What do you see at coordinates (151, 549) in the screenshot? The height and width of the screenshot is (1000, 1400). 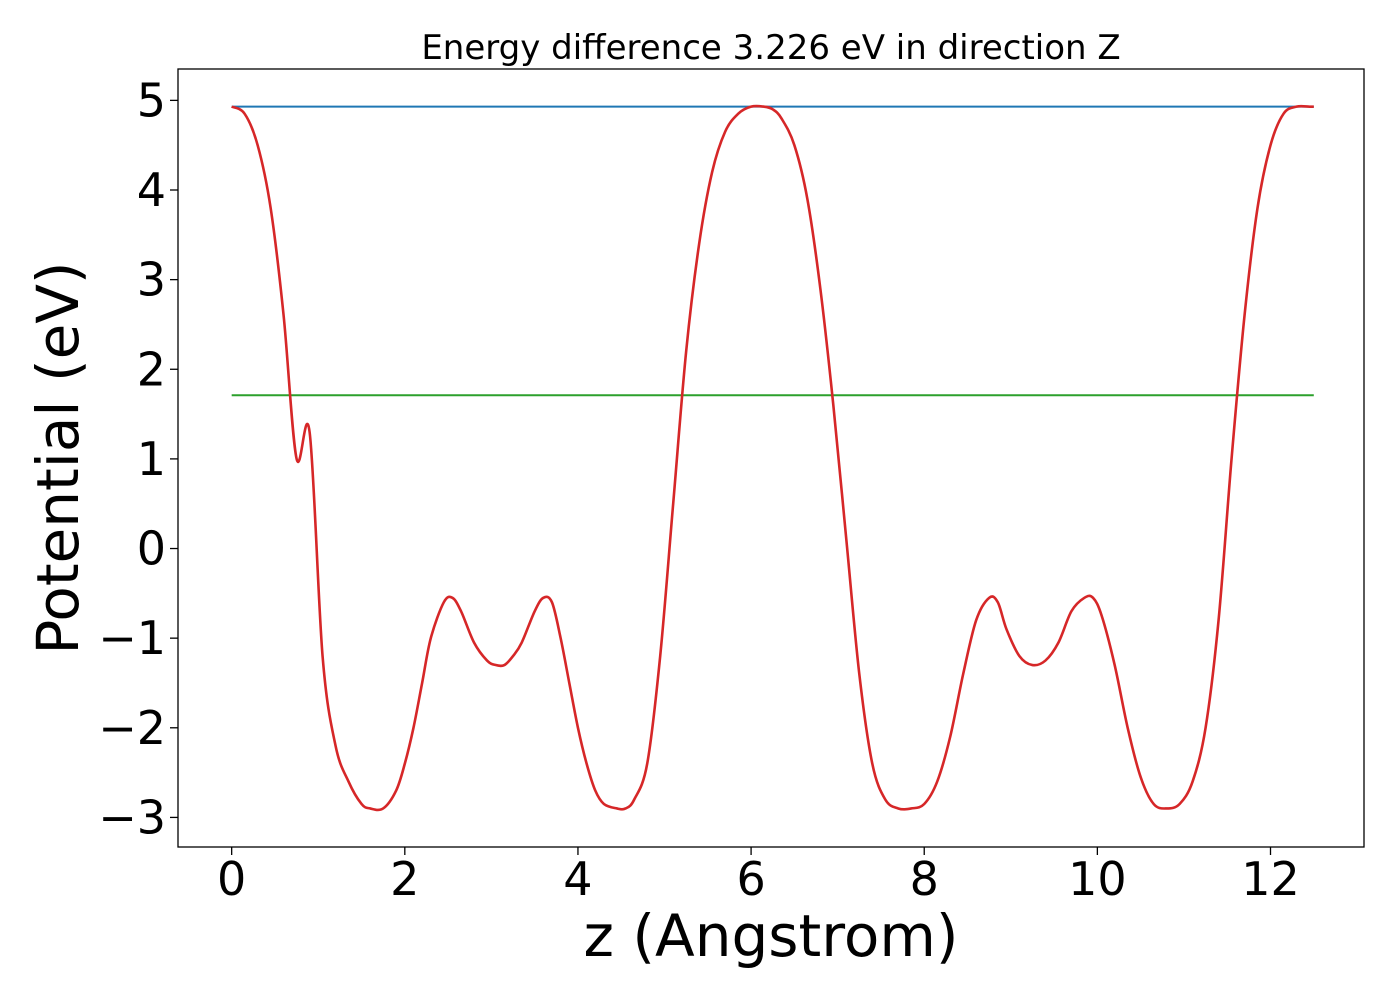 I see `y-tick-label: 0` at bounding box center [151, 549].